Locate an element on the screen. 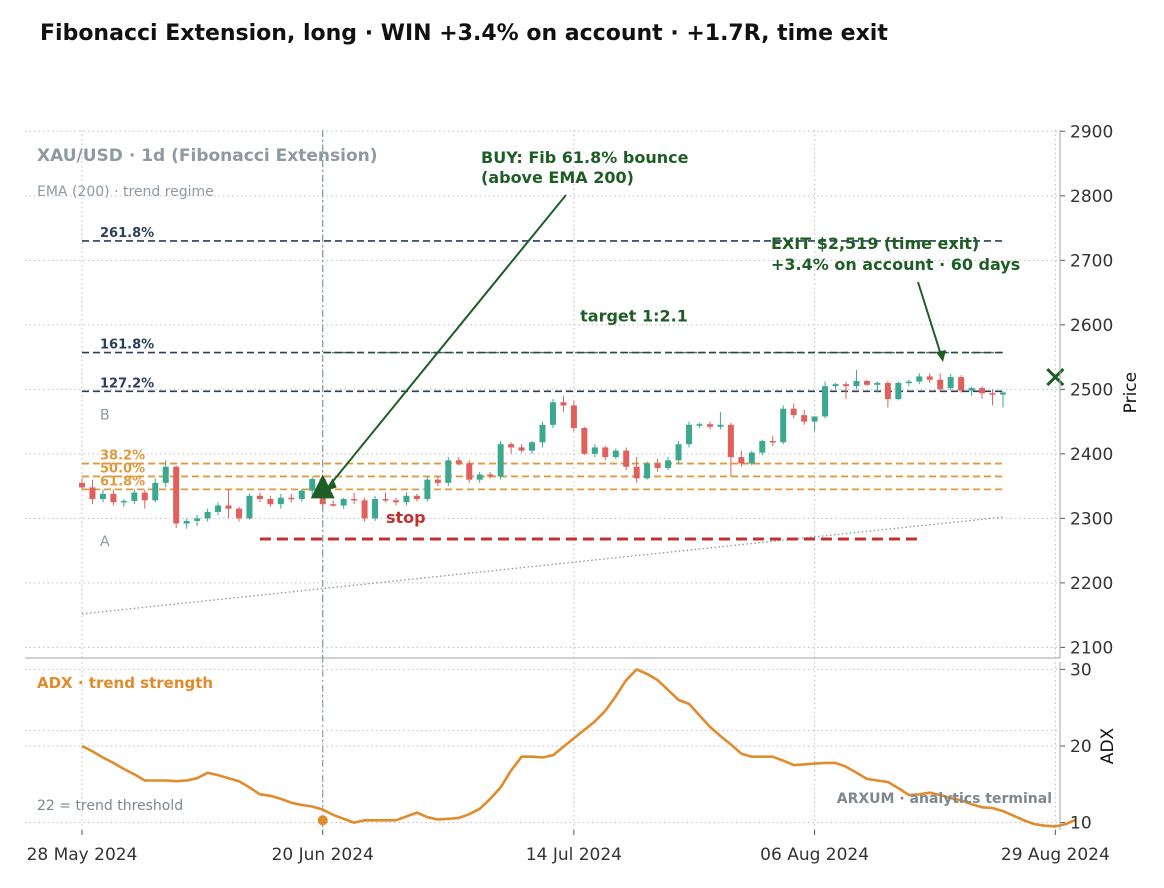 This screenshot has width=1164, height=888. stop-label: stop is located at coordinates (406, 517).